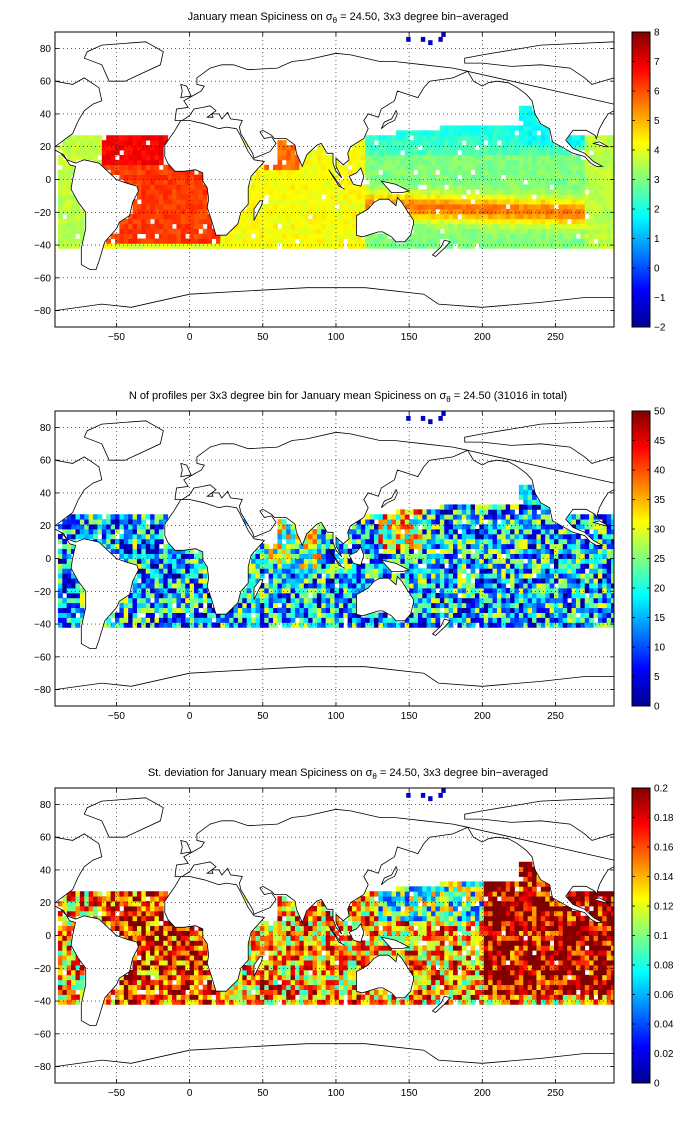 The height and width of the screenshot is (1140, 696). What do you see at coordinates (116, 337) in the screenshot?
I see `x-tick-label: −50` at bounding box center [116, 337].